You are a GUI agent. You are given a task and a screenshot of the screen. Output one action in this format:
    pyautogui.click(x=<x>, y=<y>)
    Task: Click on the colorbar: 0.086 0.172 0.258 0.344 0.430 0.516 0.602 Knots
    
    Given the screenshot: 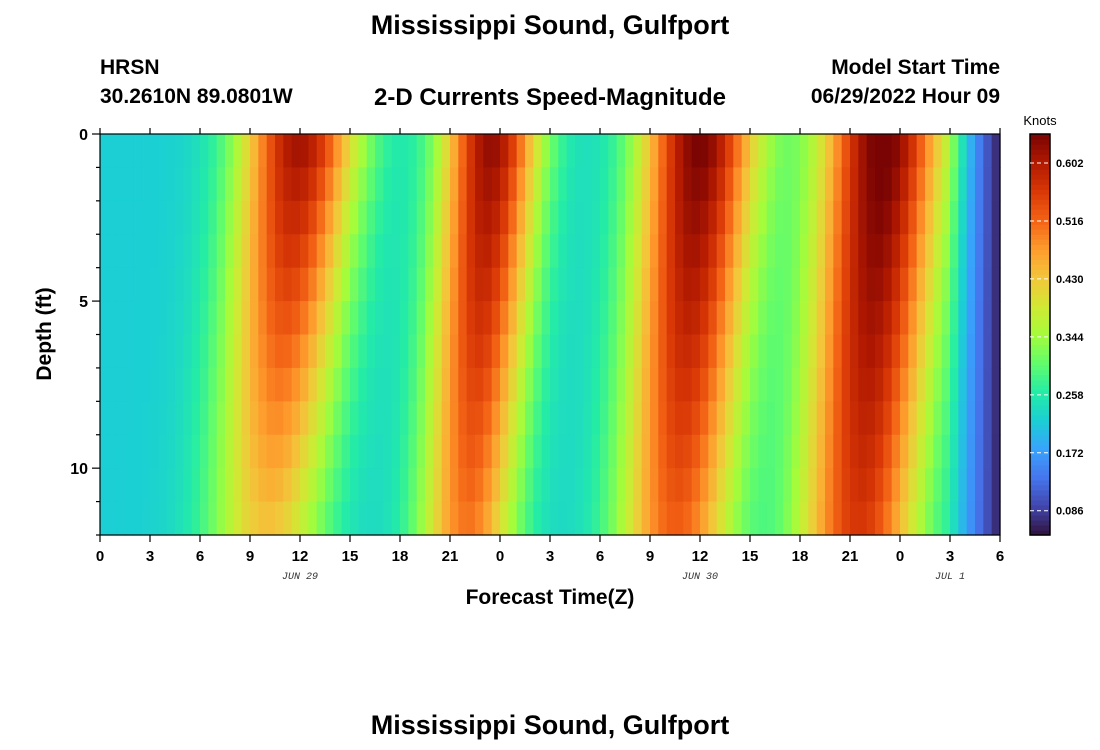 What is the action you would take?
    pyautogui.click(x=1053, y=324)
    